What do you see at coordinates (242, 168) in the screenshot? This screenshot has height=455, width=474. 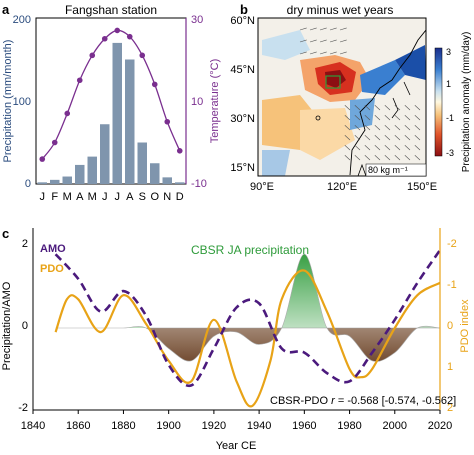 I see `lat-15N: 15°N` at bounding box center [242, 168].